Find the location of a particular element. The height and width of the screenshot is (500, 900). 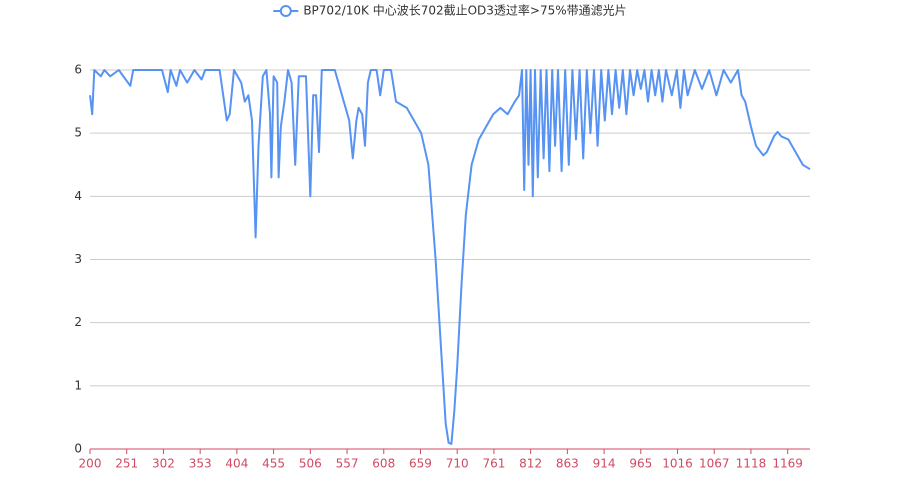

x-tick-label: 251 is located at coordinates (126, 464).